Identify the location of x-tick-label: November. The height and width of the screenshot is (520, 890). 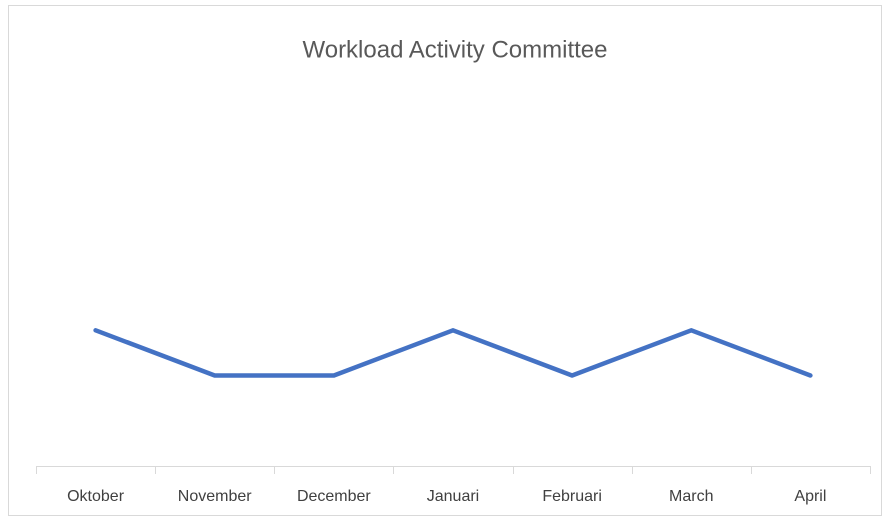
(215, 496).